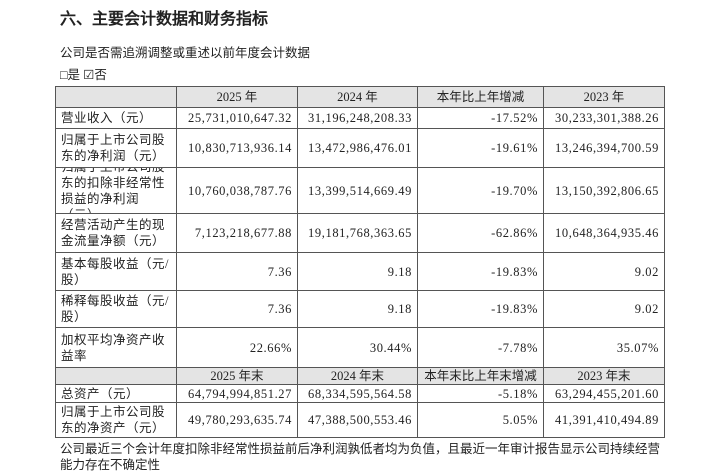  I want to click on row-label: 归属于上市公司股东的净利润（元）, so click(116, 148).